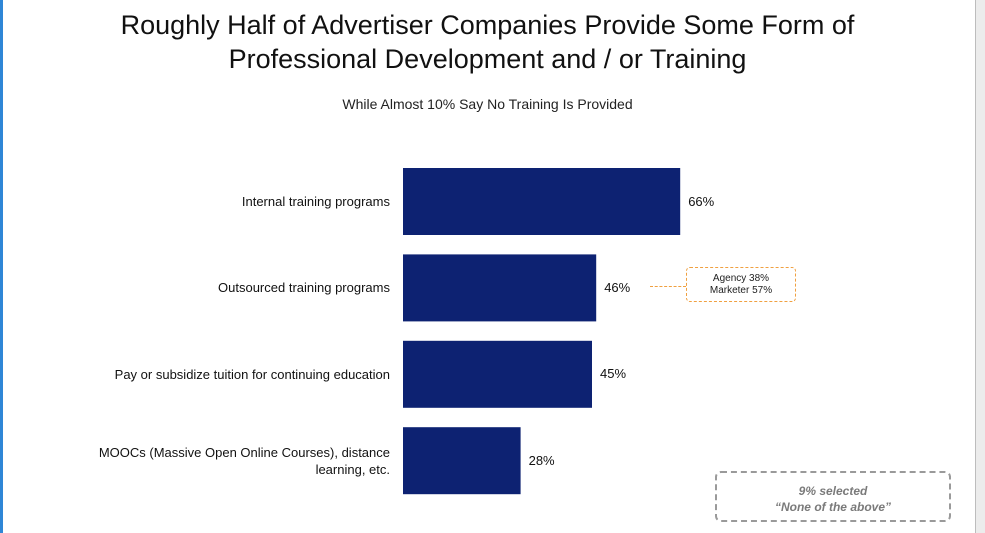  I want to click on note-line-2: “None of the above”, so click(832, 507).